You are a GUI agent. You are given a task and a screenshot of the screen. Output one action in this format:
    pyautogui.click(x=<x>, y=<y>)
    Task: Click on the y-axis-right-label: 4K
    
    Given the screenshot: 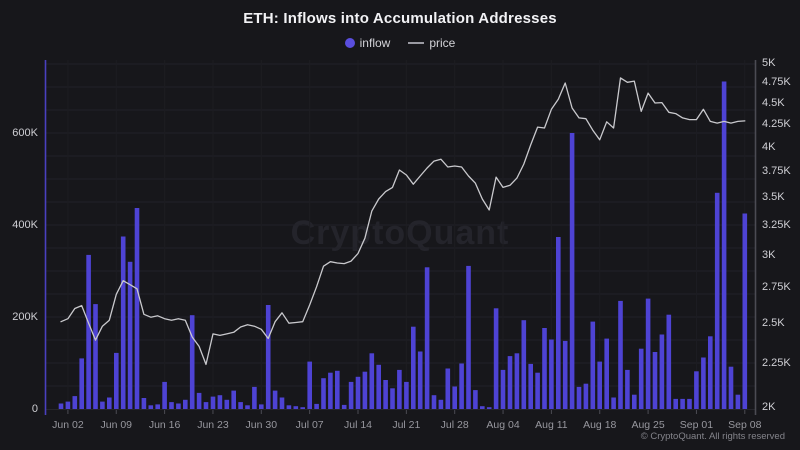 What is the action you would take?
    pyautogui.click(x=769, y=146)
    